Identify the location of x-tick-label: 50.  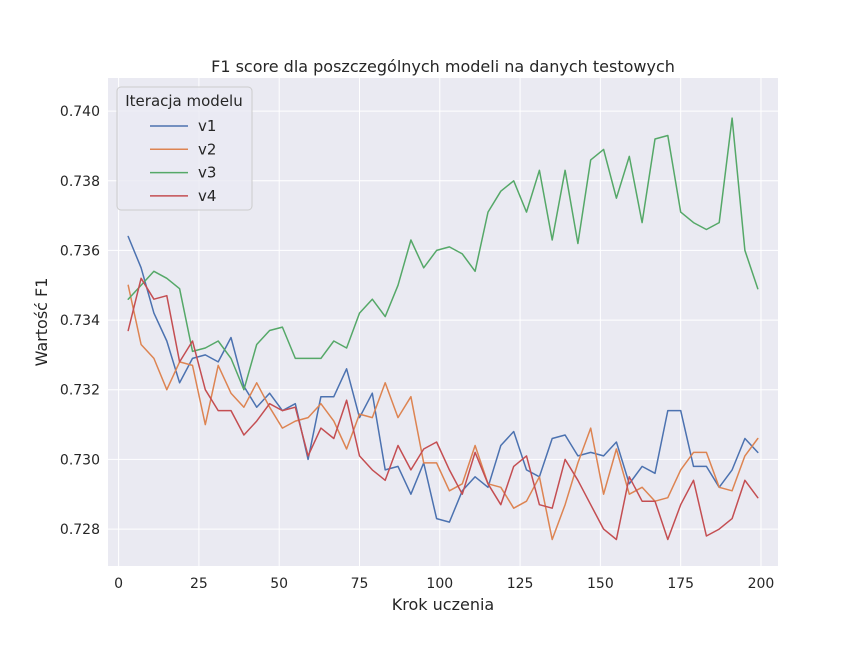
(279, 584).